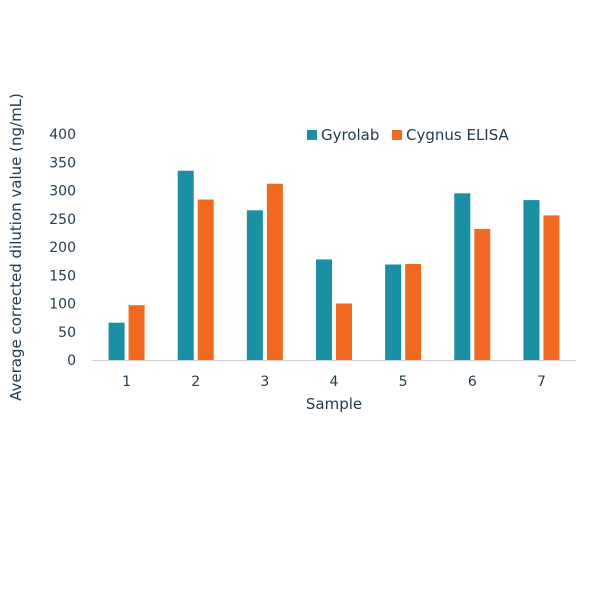 The width and height of the screenshot is (600, 605). Describe the element at coordinates (541, 382) in the screenshot. I see `x-tick-label: 7` at that location.